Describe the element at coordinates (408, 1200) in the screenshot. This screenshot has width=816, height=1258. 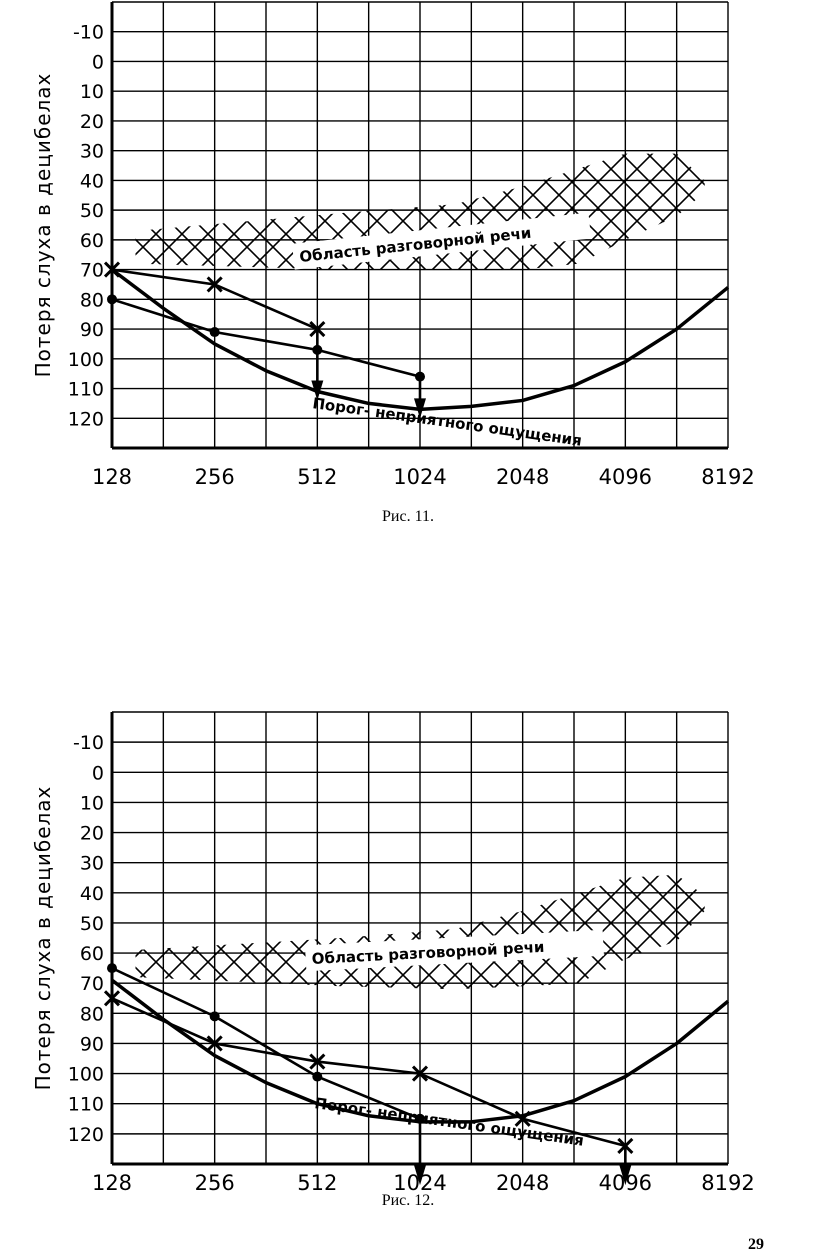
I see `figure-caption: Рис. 12.` at that location.